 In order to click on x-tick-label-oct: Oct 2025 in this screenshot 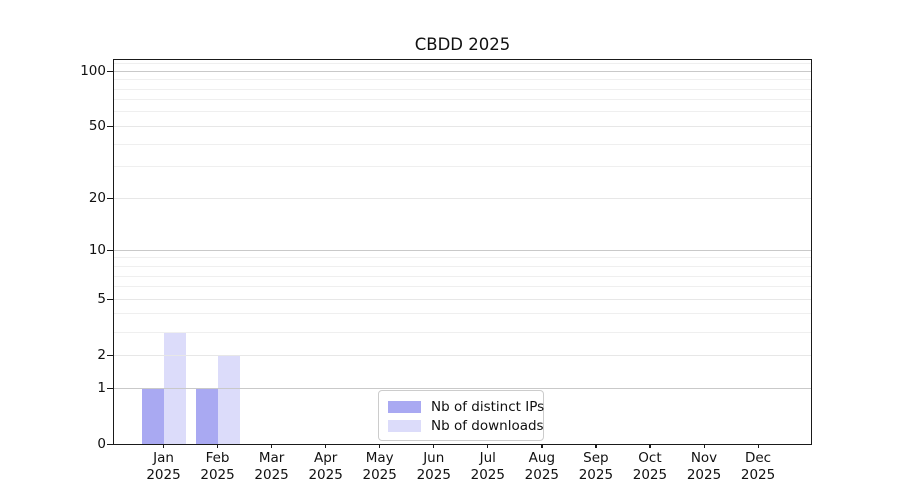, I will do `click(650, 466)`.